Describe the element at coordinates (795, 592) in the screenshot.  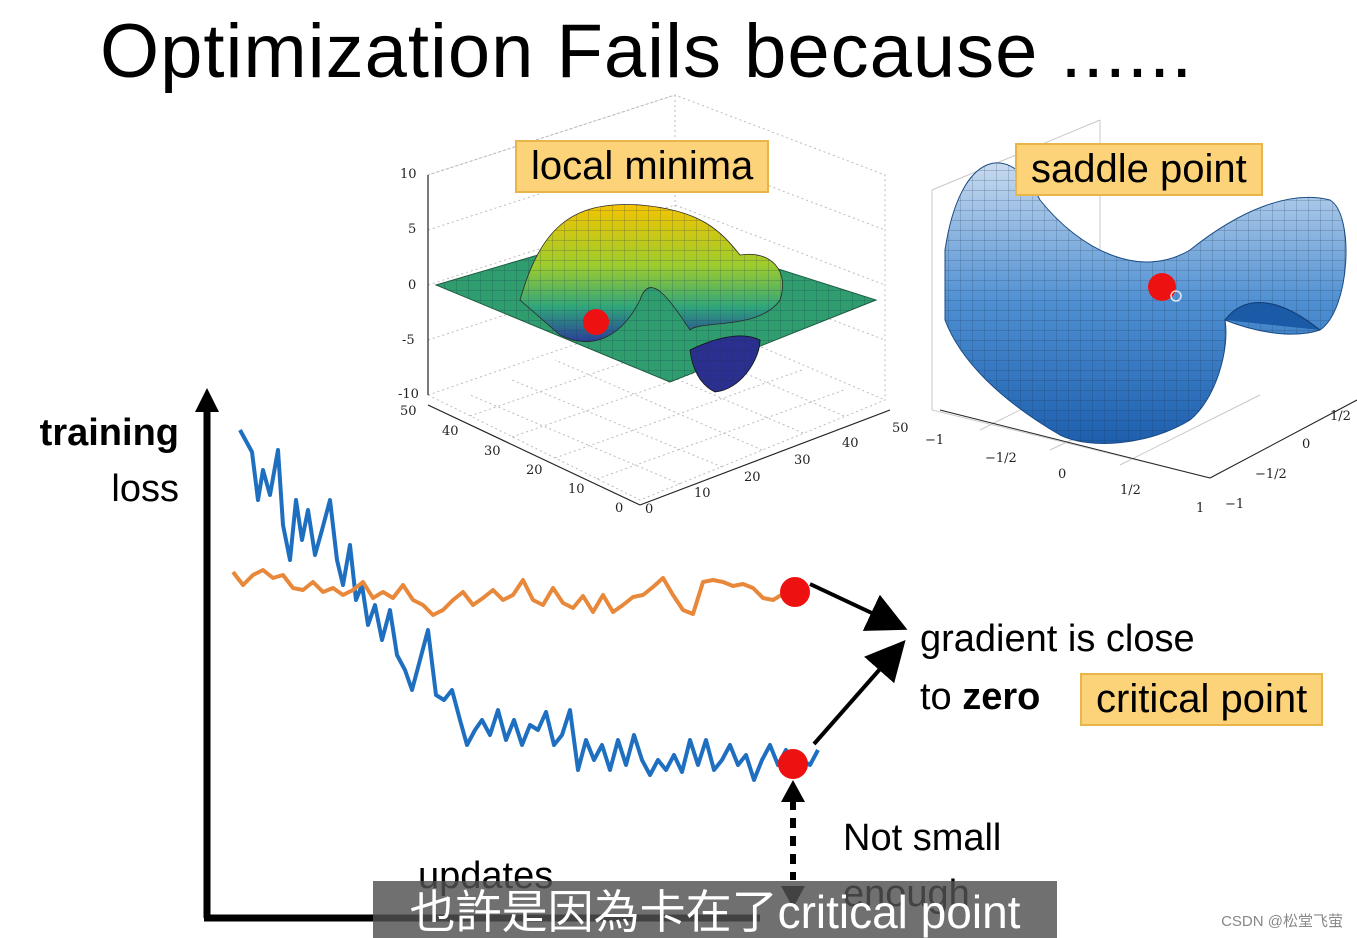
I see `critical-dot-orange` at that location.